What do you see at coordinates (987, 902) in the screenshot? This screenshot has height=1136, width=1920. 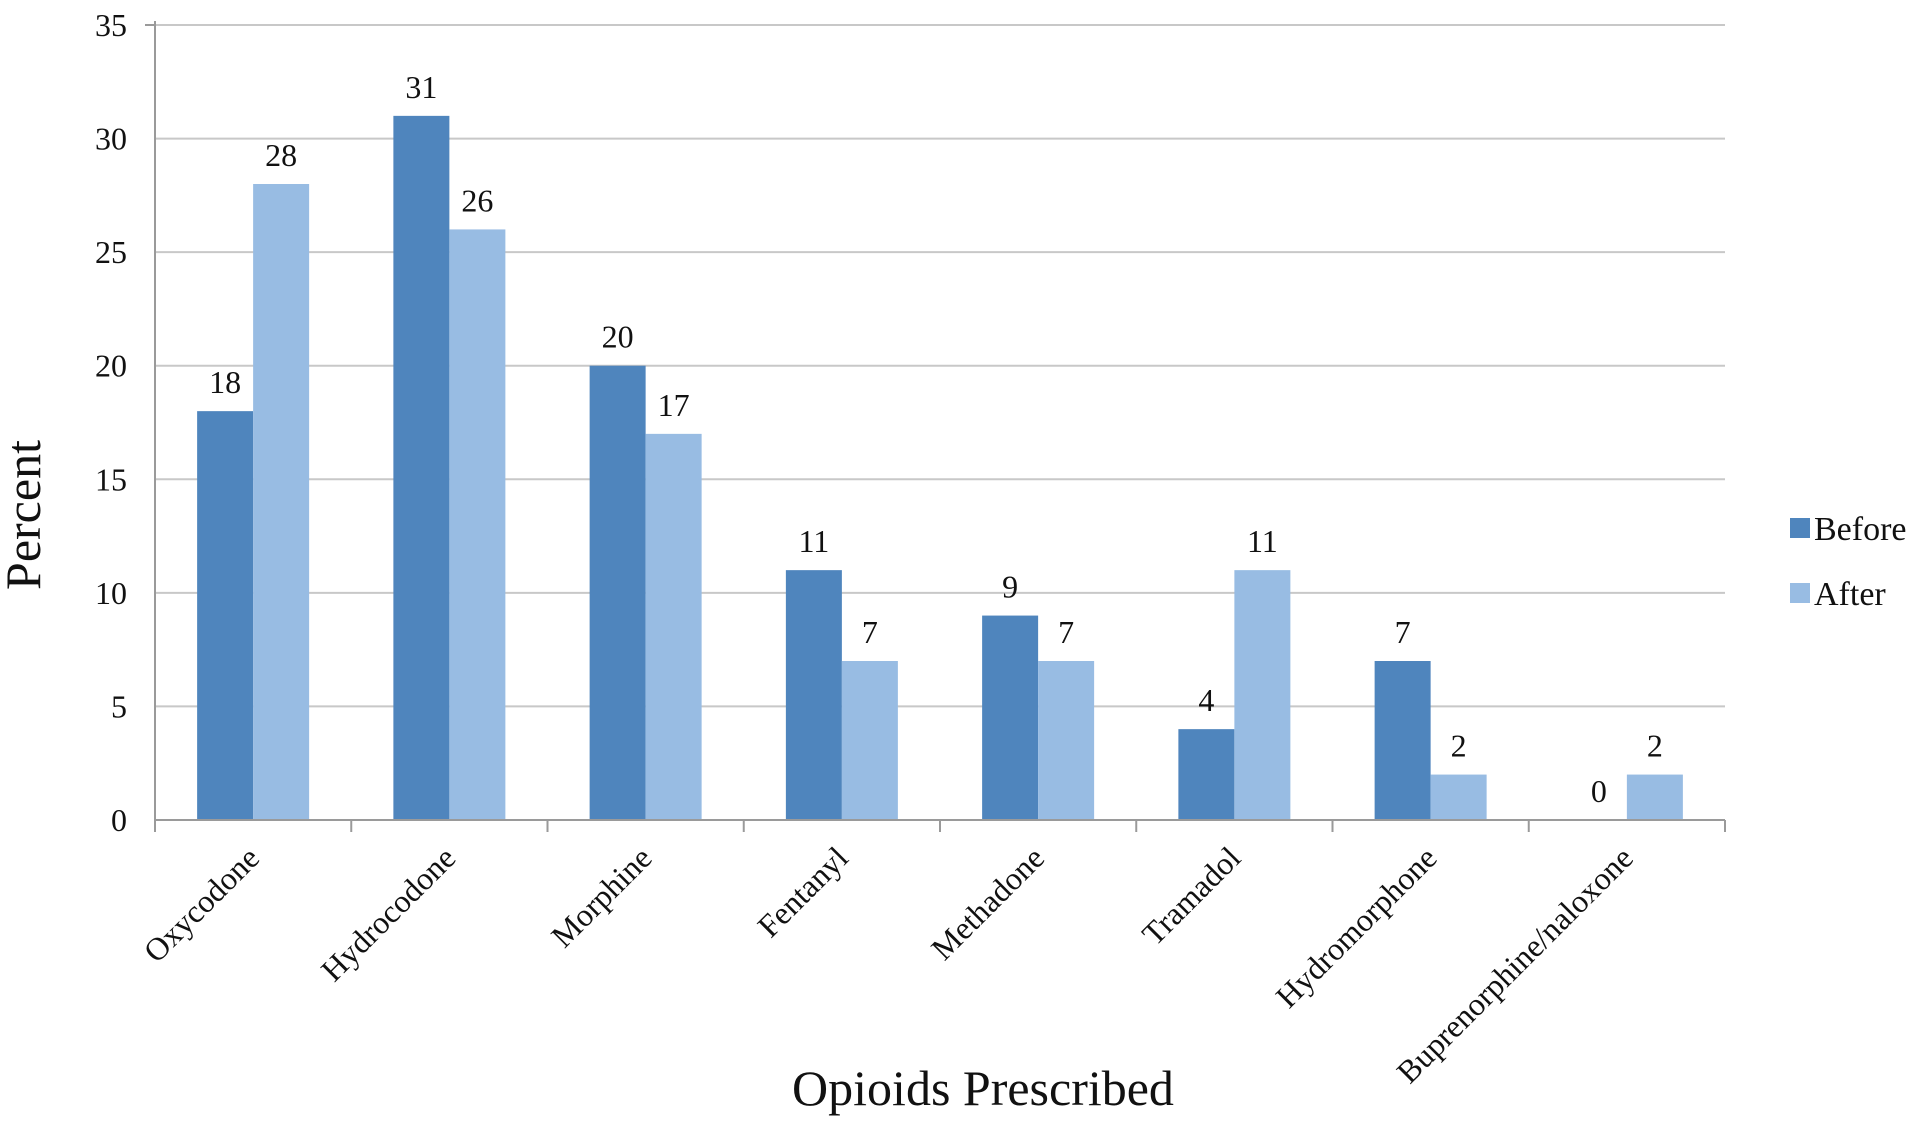 I see `x-tick-label: Methadone` at bounding box center [987, 902].